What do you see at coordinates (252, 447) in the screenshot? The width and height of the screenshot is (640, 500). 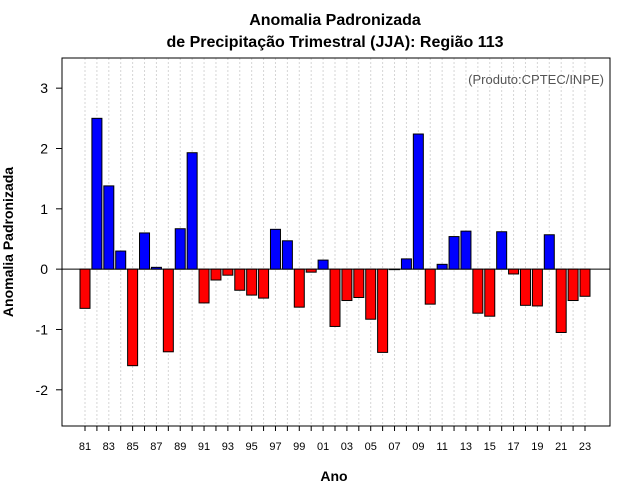 I see `x-tick-label: 95` at bounding box center [252, 447].